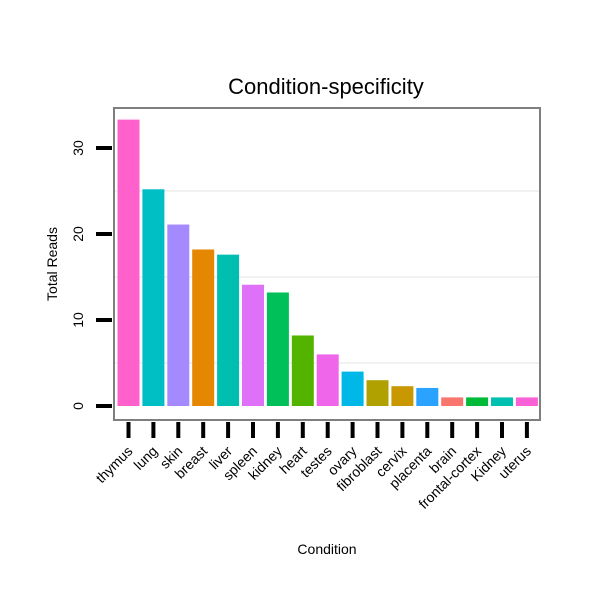  What do you see at coordinates (153, 297) in the screenshot?
I see `bar-lung` at bounding box center [153, 297].